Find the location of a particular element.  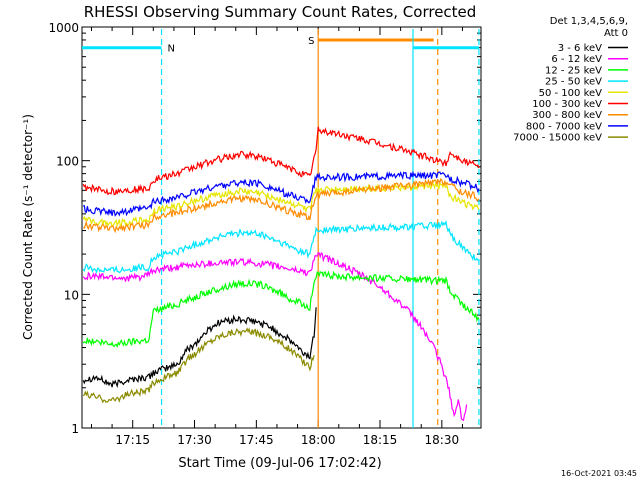

interval-label: N is located at coordinates (171, 49).